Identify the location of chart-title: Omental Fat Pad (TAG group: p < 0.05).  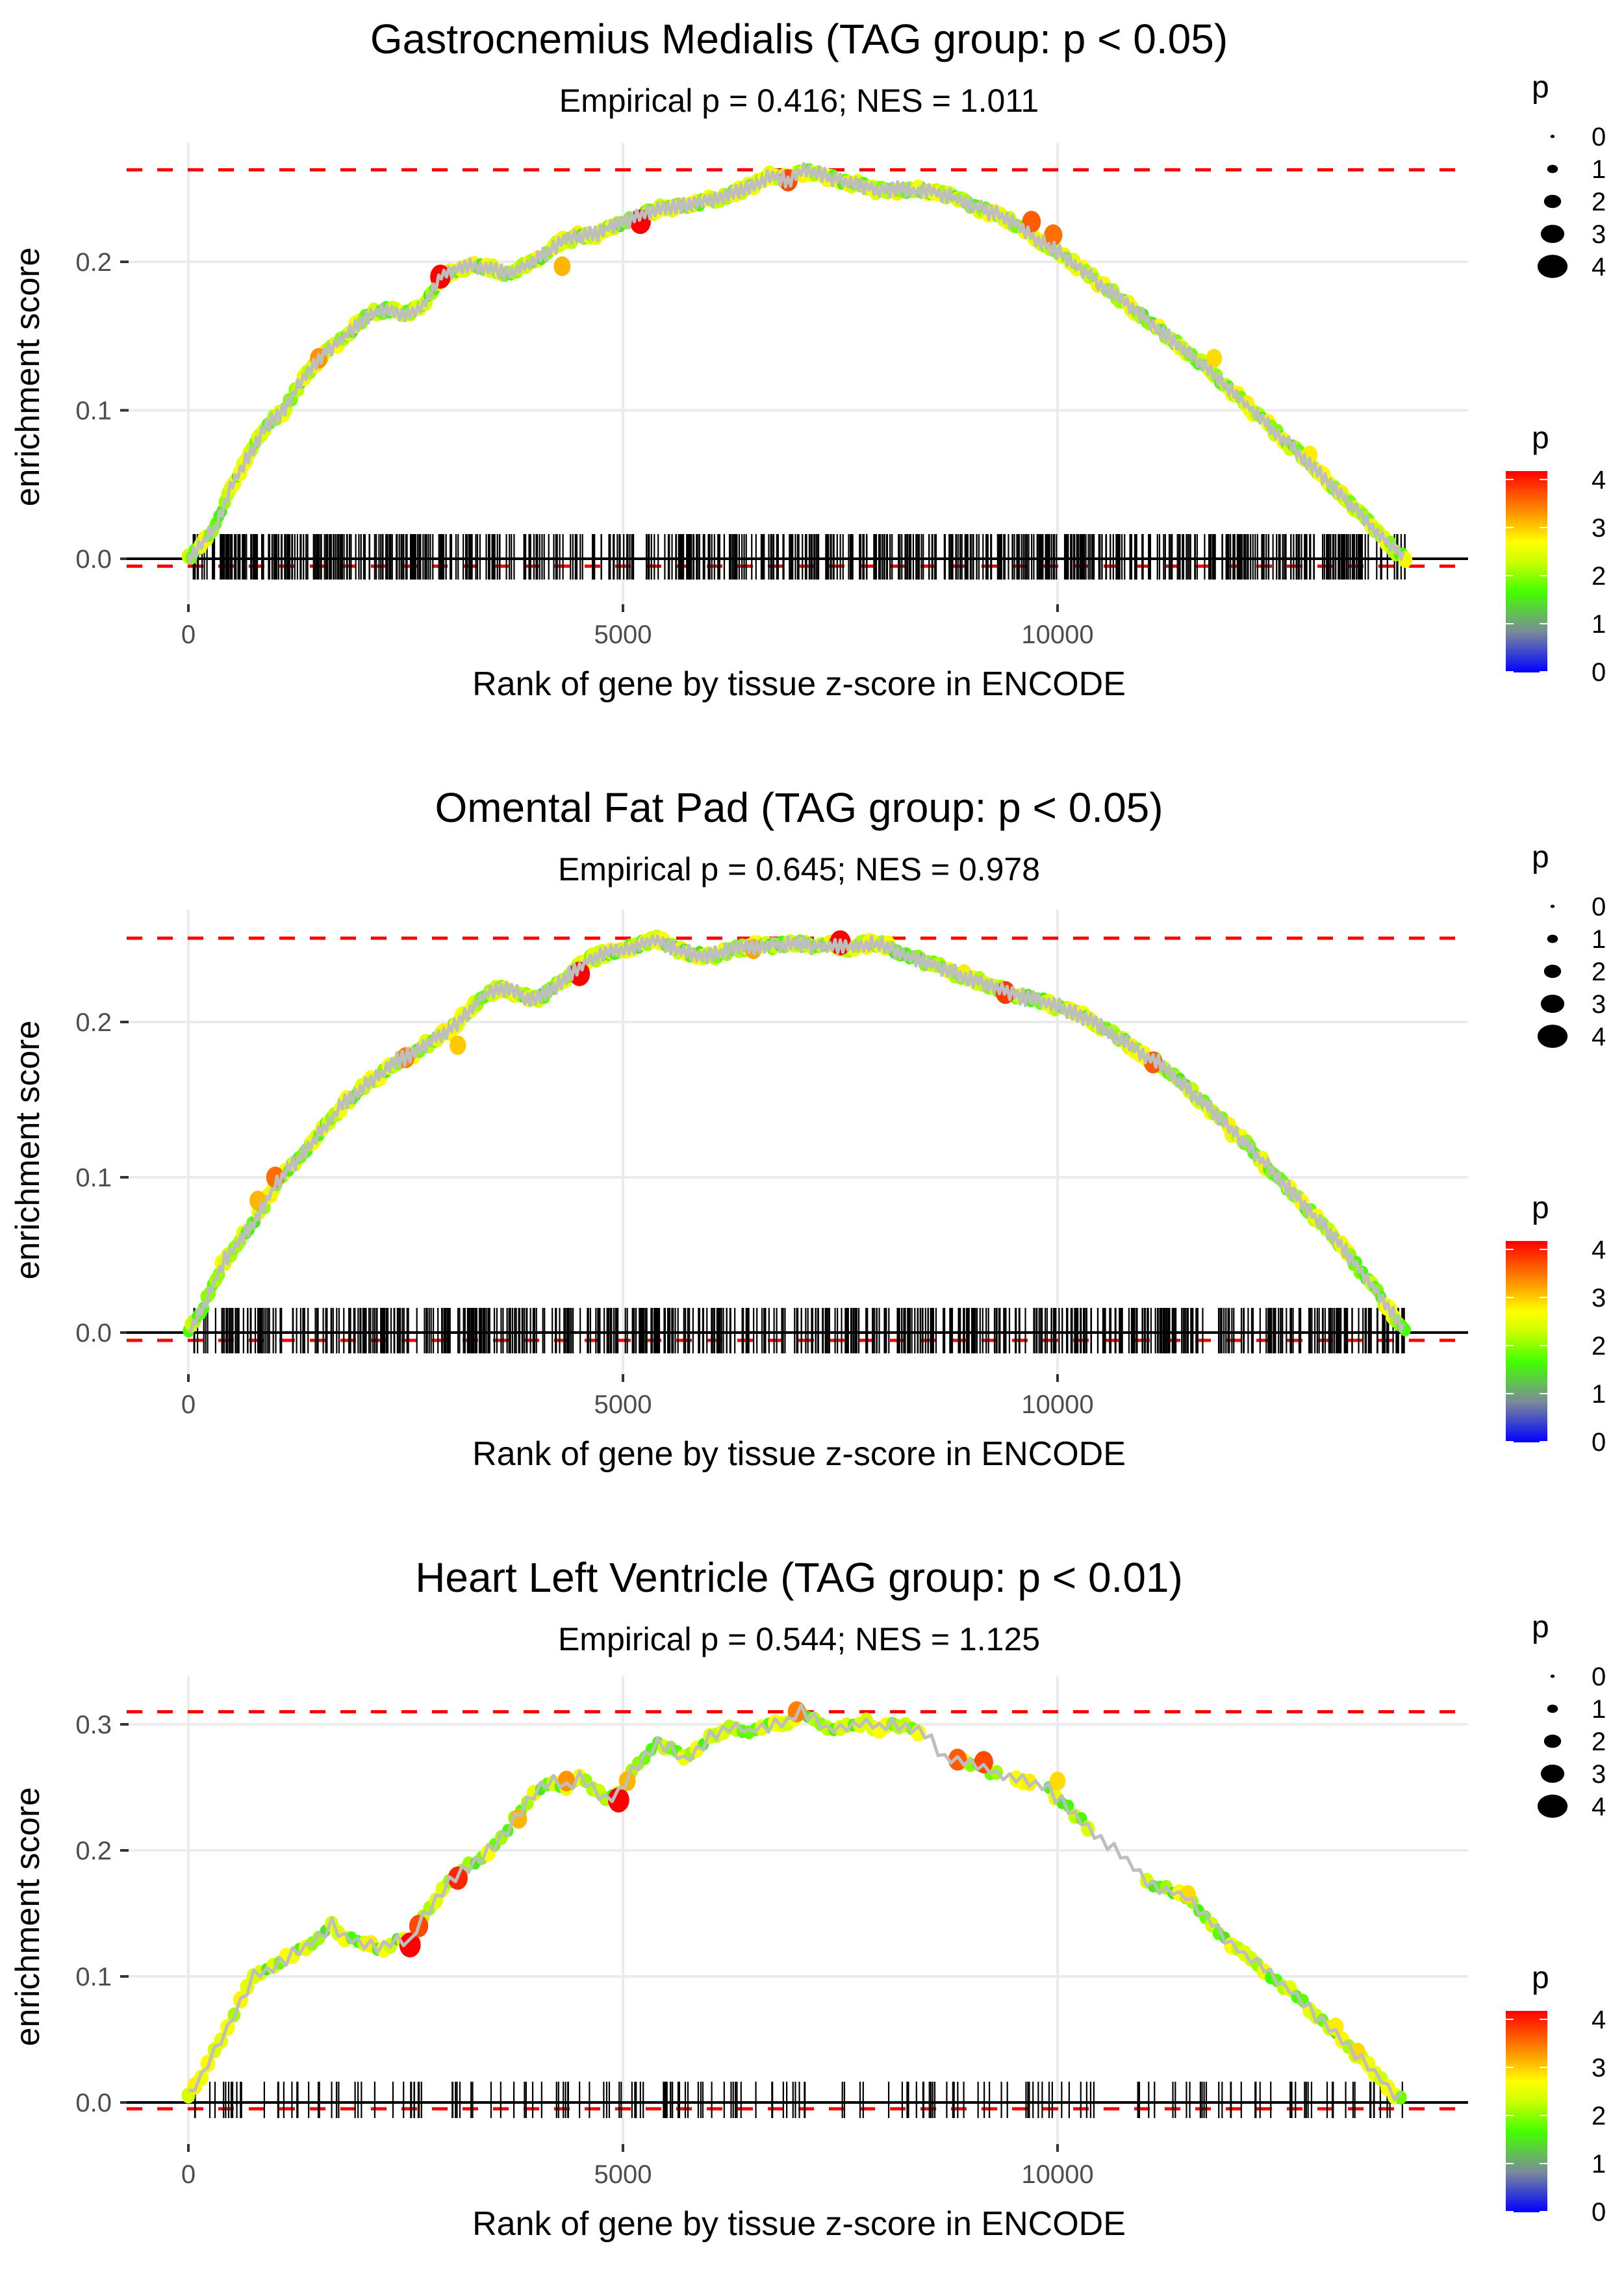
(799, 807).